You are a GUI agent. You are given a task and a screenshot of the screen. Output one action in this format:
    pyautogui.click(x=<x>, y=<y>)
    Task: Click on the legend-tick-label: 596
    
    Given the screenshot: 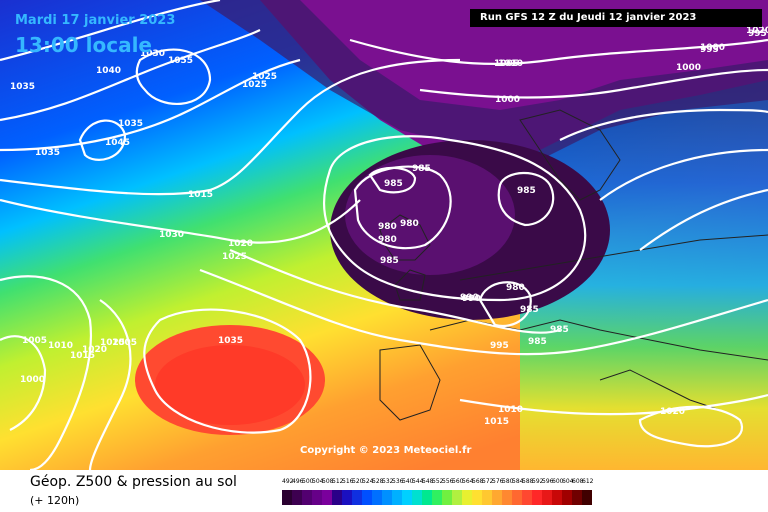 What is the action you would take?
    pyautogui.click(x=548, y=481)
    